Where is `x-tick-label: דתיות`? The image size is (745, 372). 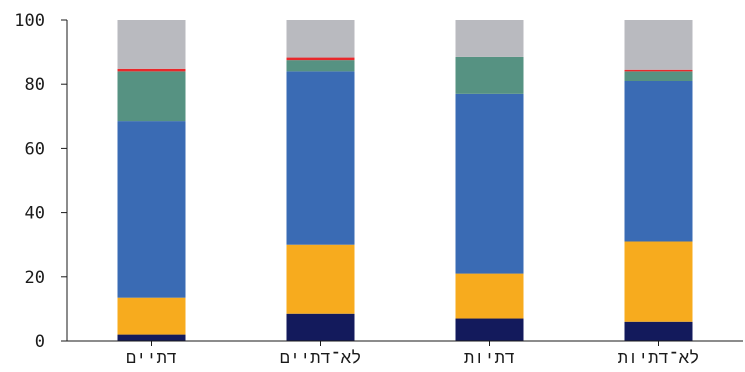 x-tick-label: דתיות is located at coordinates (489, 358).